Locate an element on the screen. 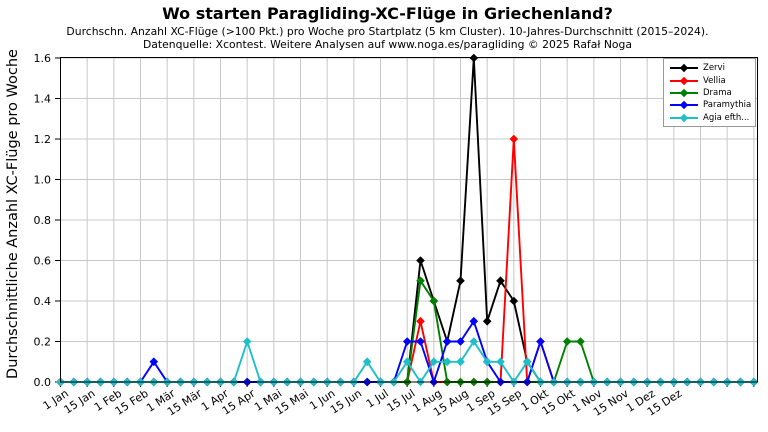  y-tick-label: 0.4 is located at coordinates (43, 301).